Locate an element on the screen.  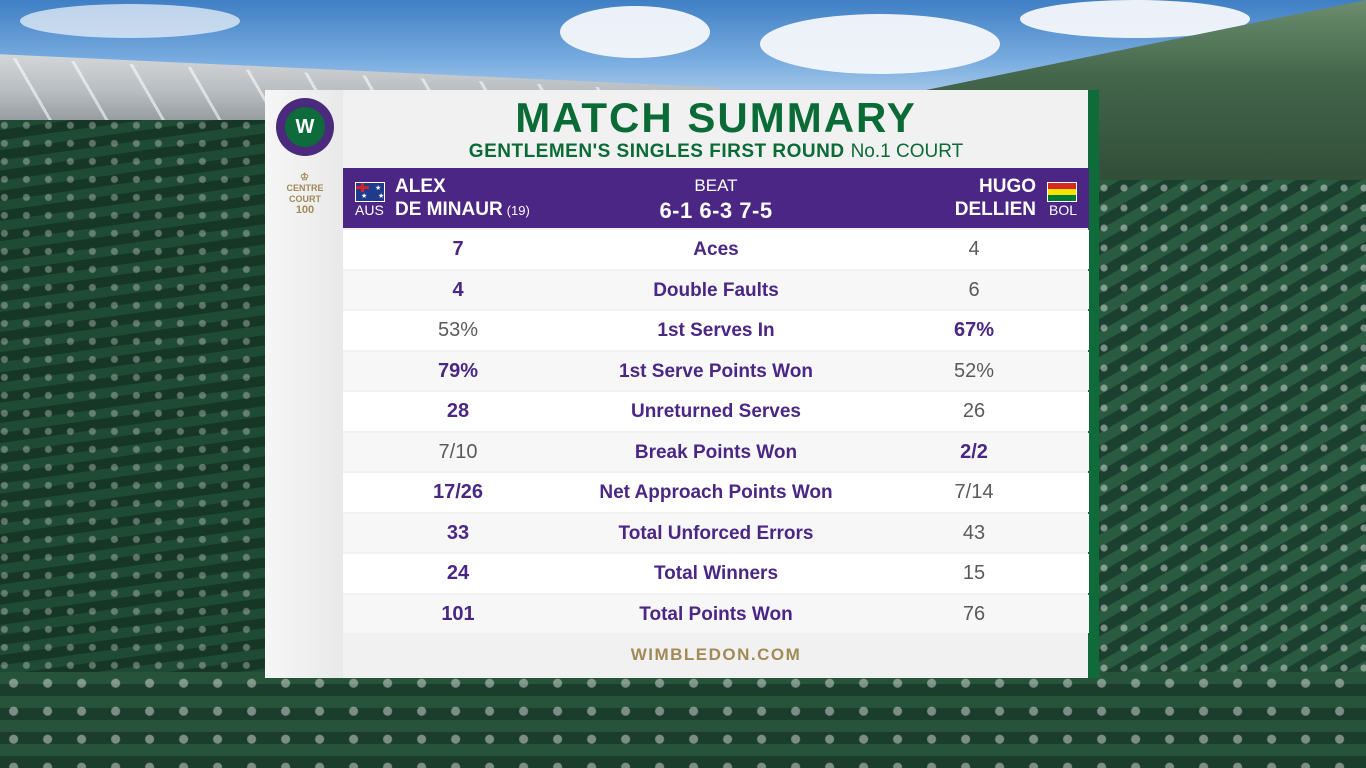
player1-surname: DE MINAUR is located at coordinates (449, 209).